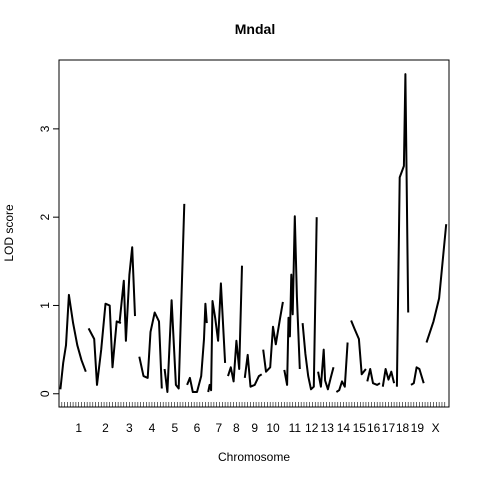 The image size is (480, 480). What do you see at coordinates (48, 261) in the screenshot?
I see `y-axis: 0 1 2 3` at bounding box center [48, 261].